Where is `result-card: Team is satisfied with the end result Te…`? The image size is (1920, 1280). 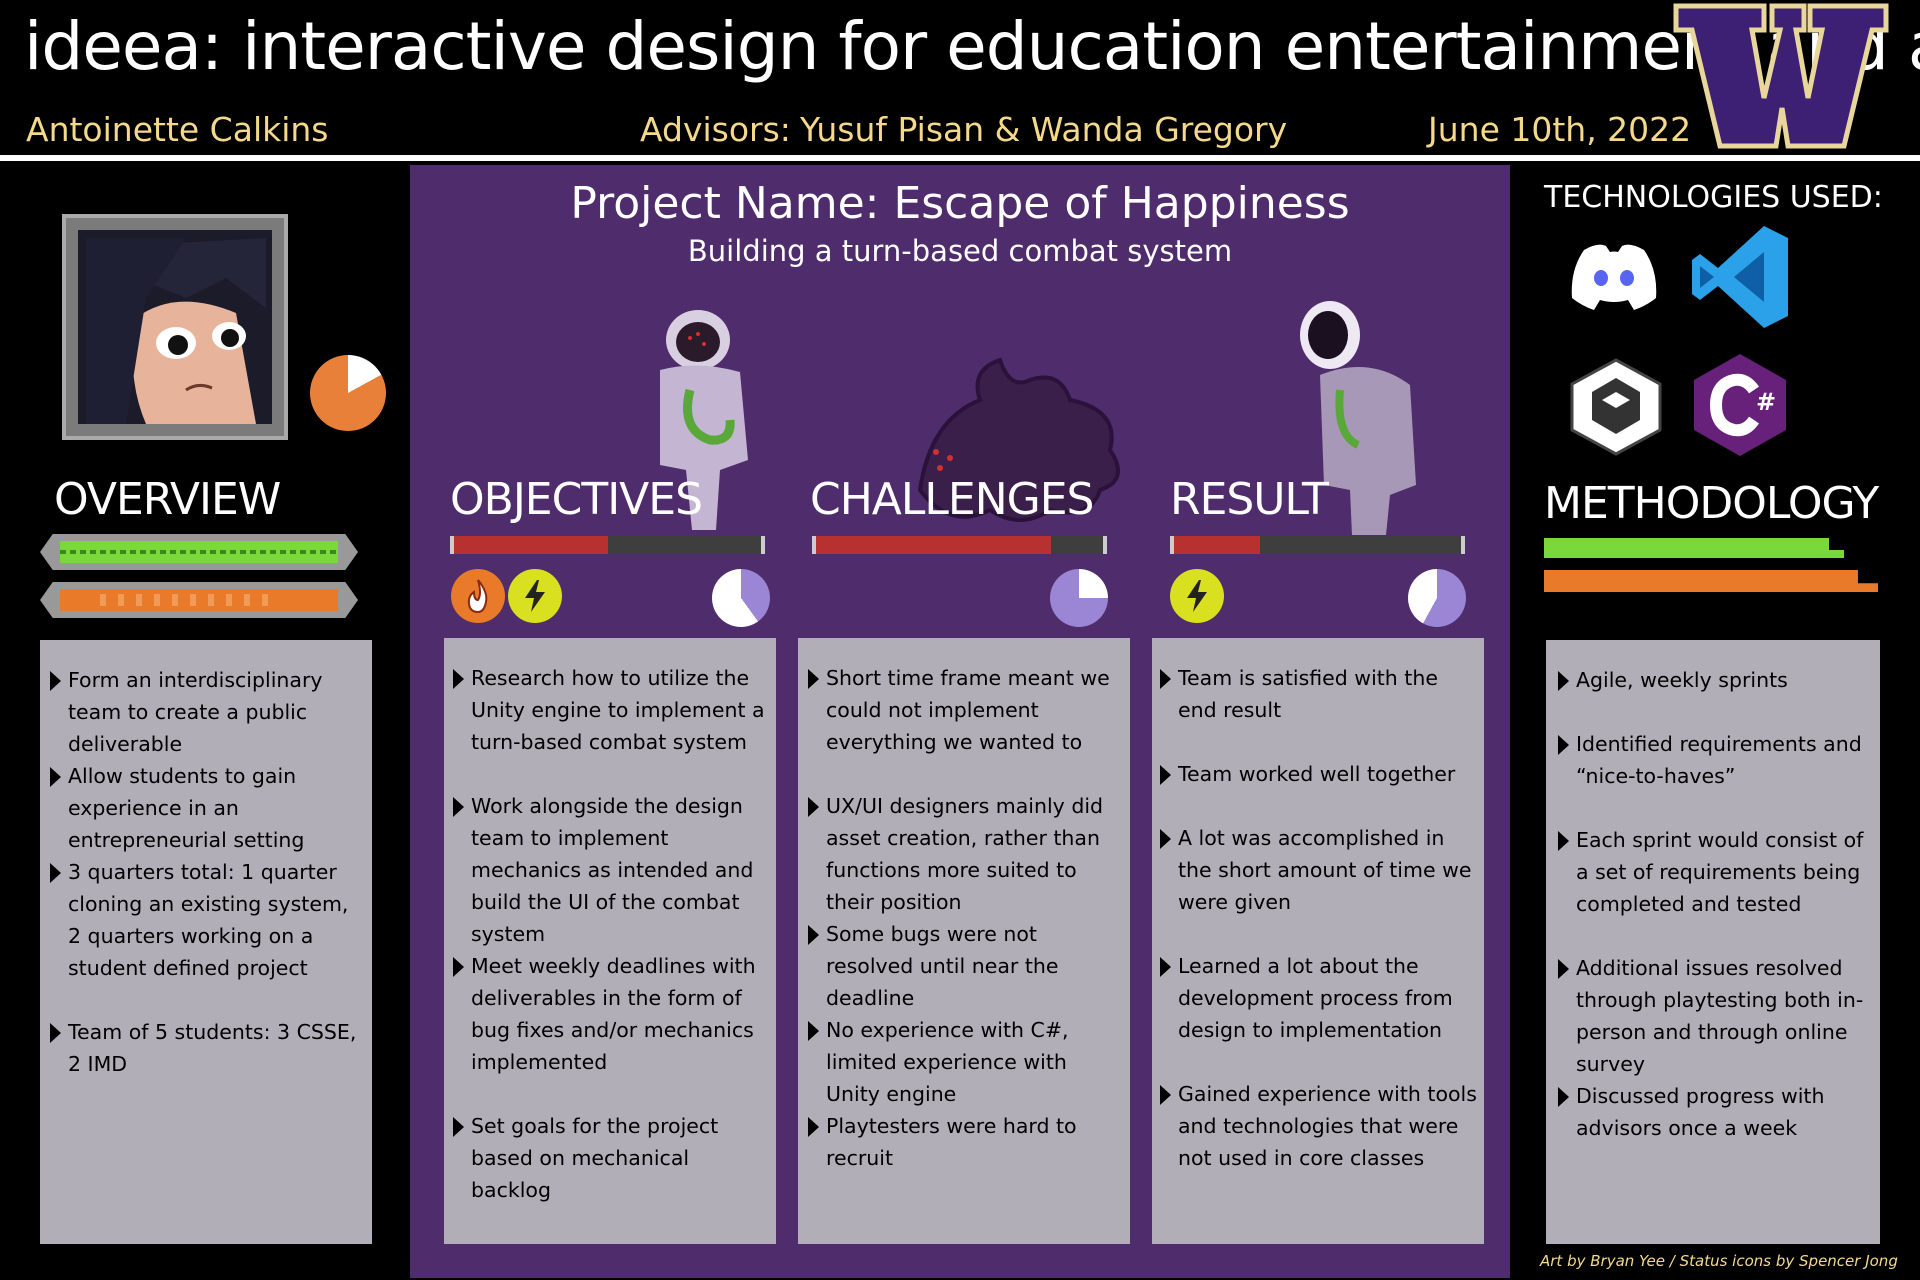
result-card: Team is satisfied with the end result Te… is located at coordinates (1318, 941).